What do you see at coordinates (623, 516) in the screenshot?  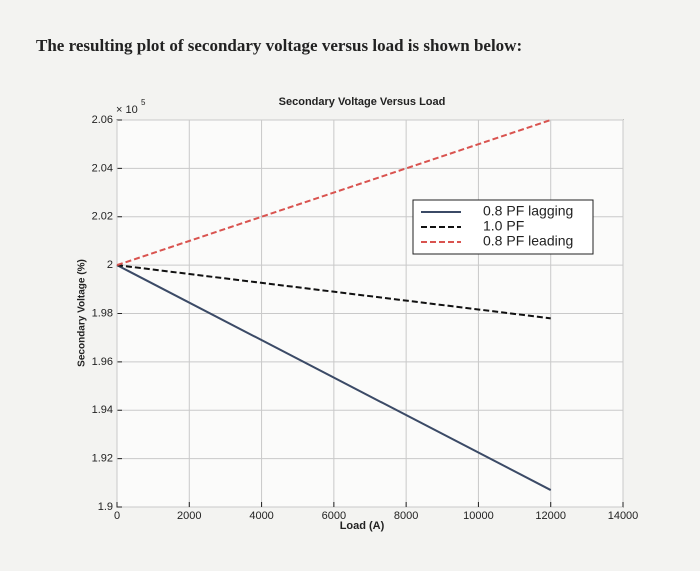 I see `x-tick-label: 14000` at bounding box center [623, 516].